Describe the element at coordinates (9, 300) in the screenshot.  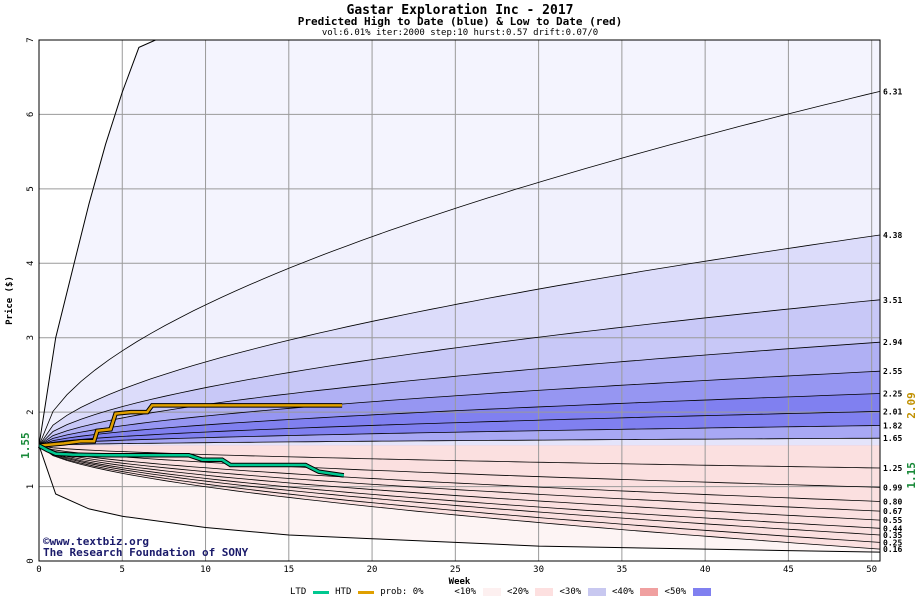
I see `y-axis-label: Price ($)` at that location.